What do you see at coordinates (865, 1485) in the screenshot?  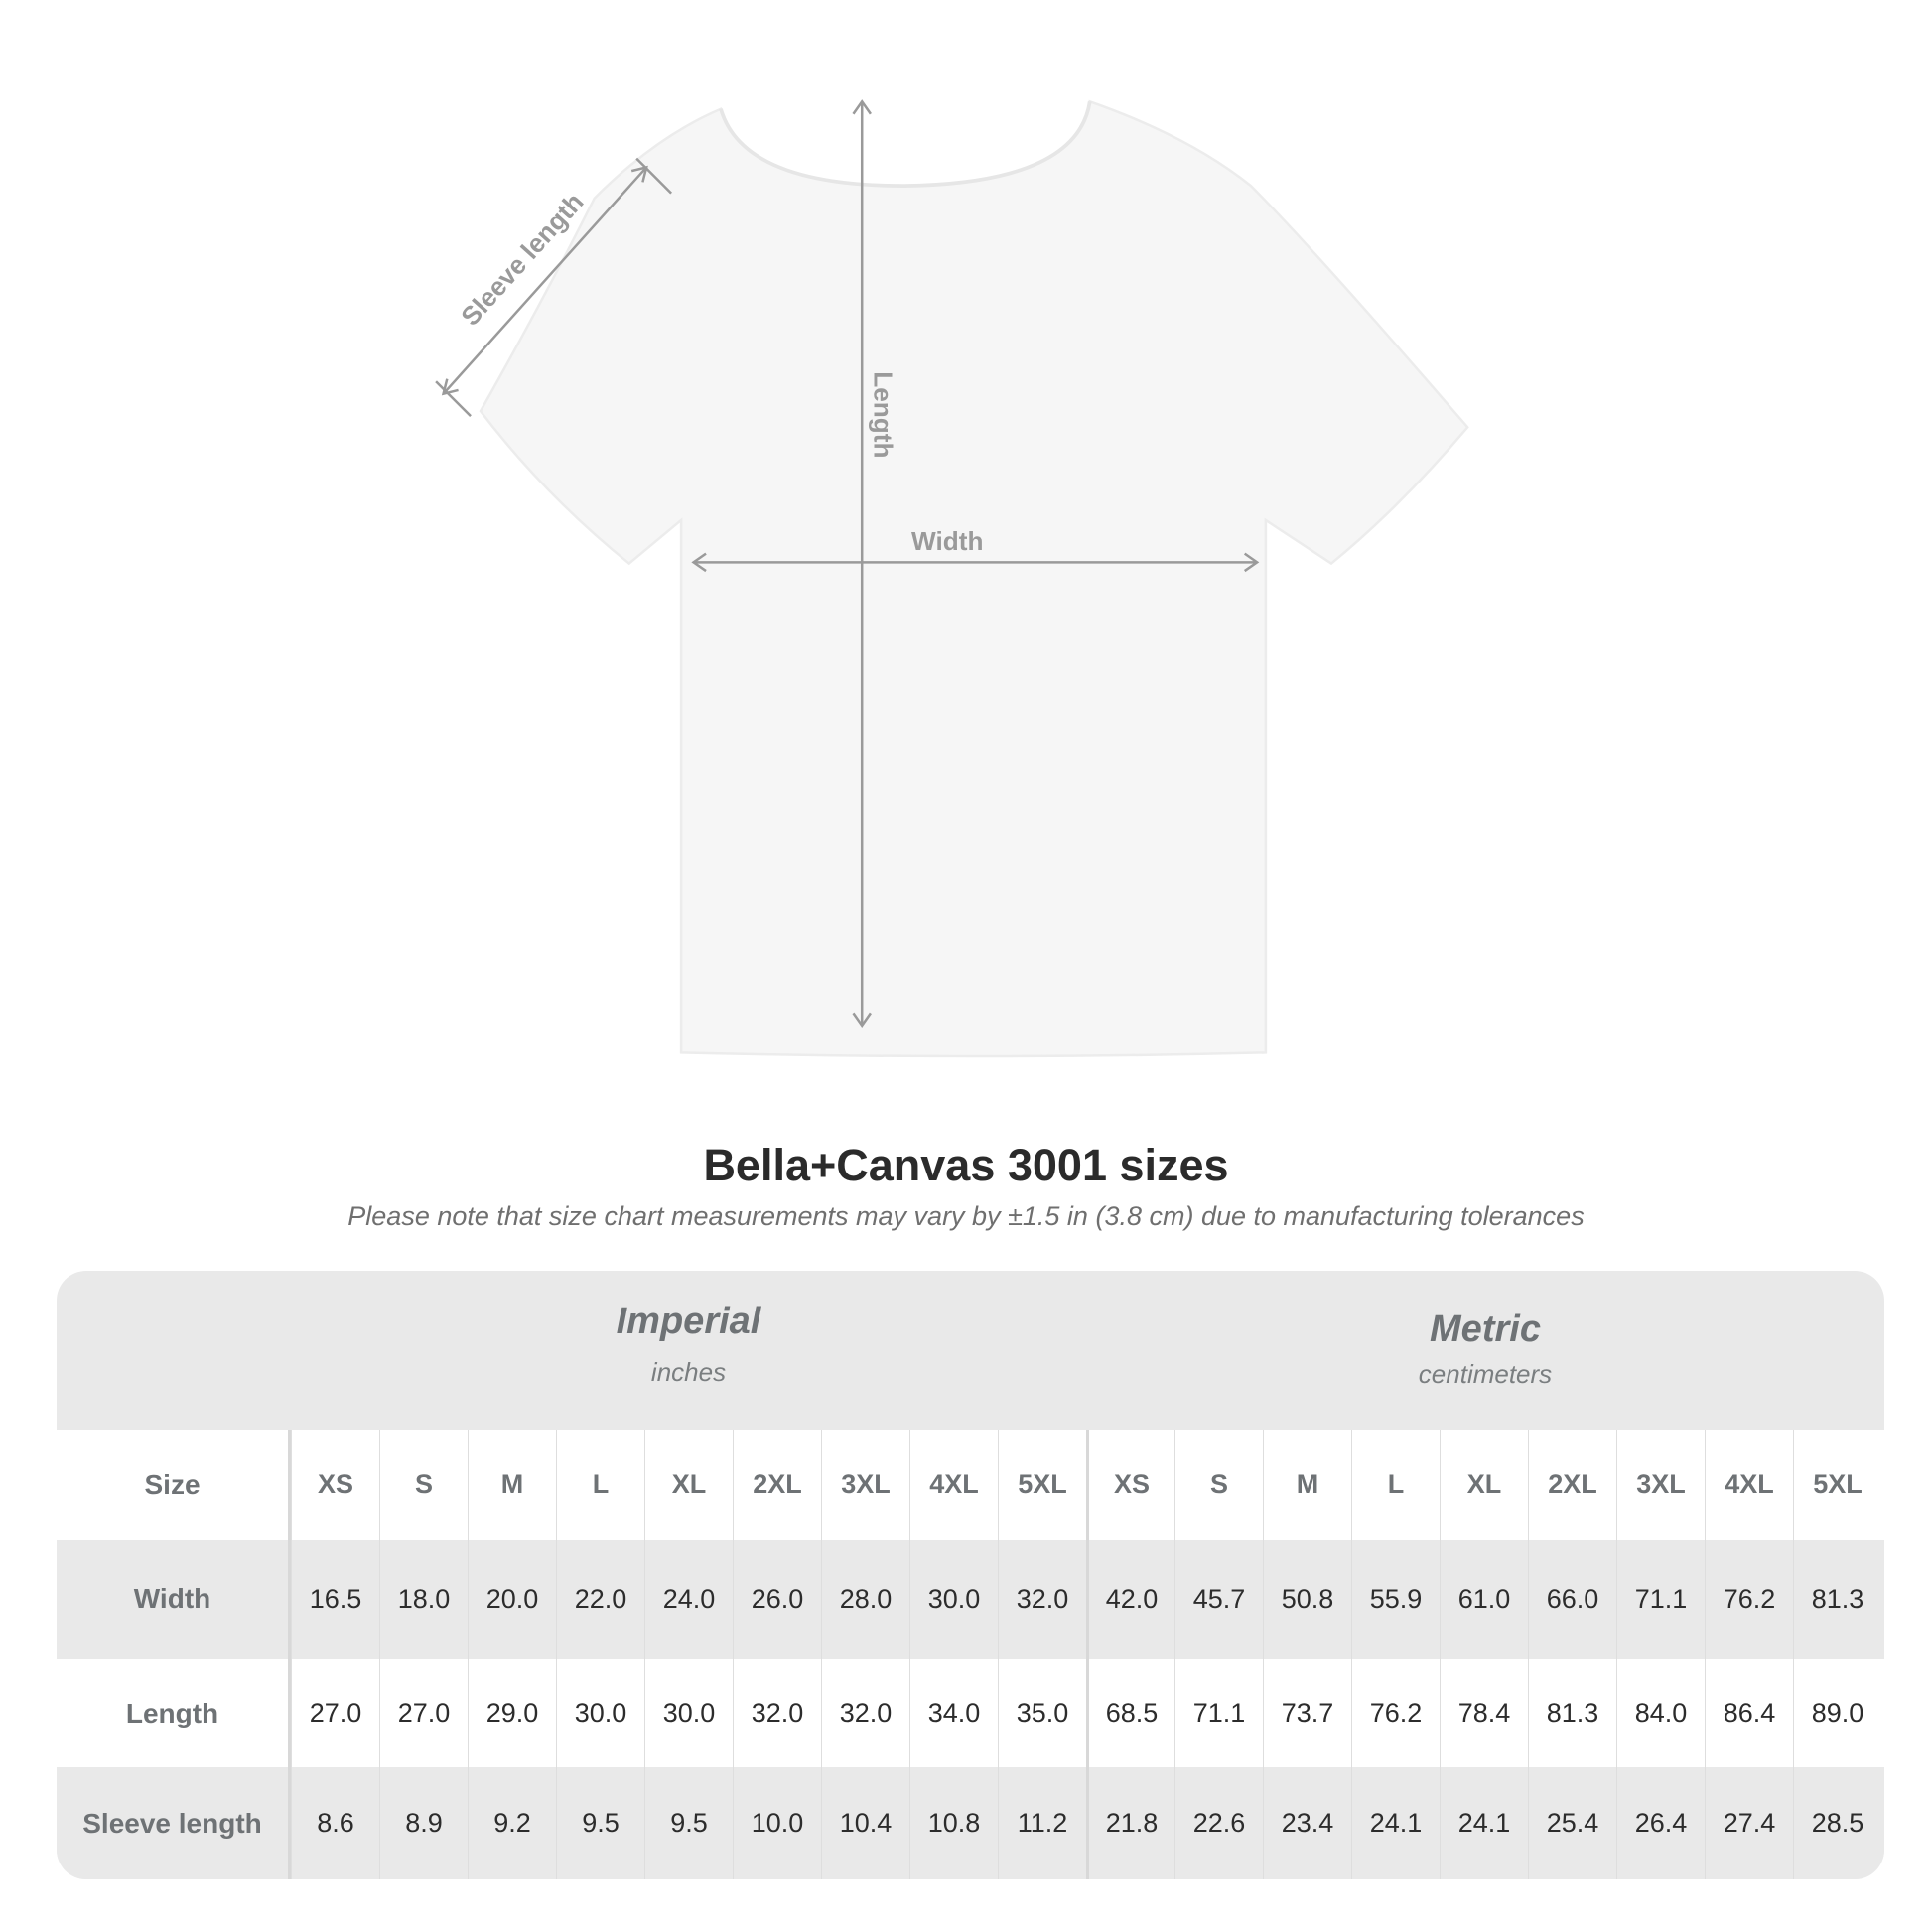 I see `size-header-imperial: 3XL` at bounding box center [865, 1485].